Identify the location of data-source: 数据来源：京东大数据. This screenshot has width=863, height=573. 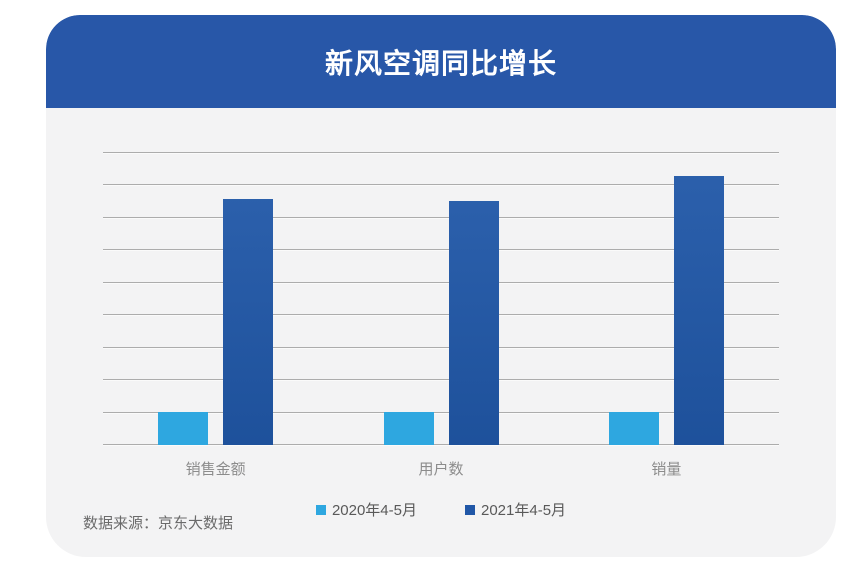
(158, 523).